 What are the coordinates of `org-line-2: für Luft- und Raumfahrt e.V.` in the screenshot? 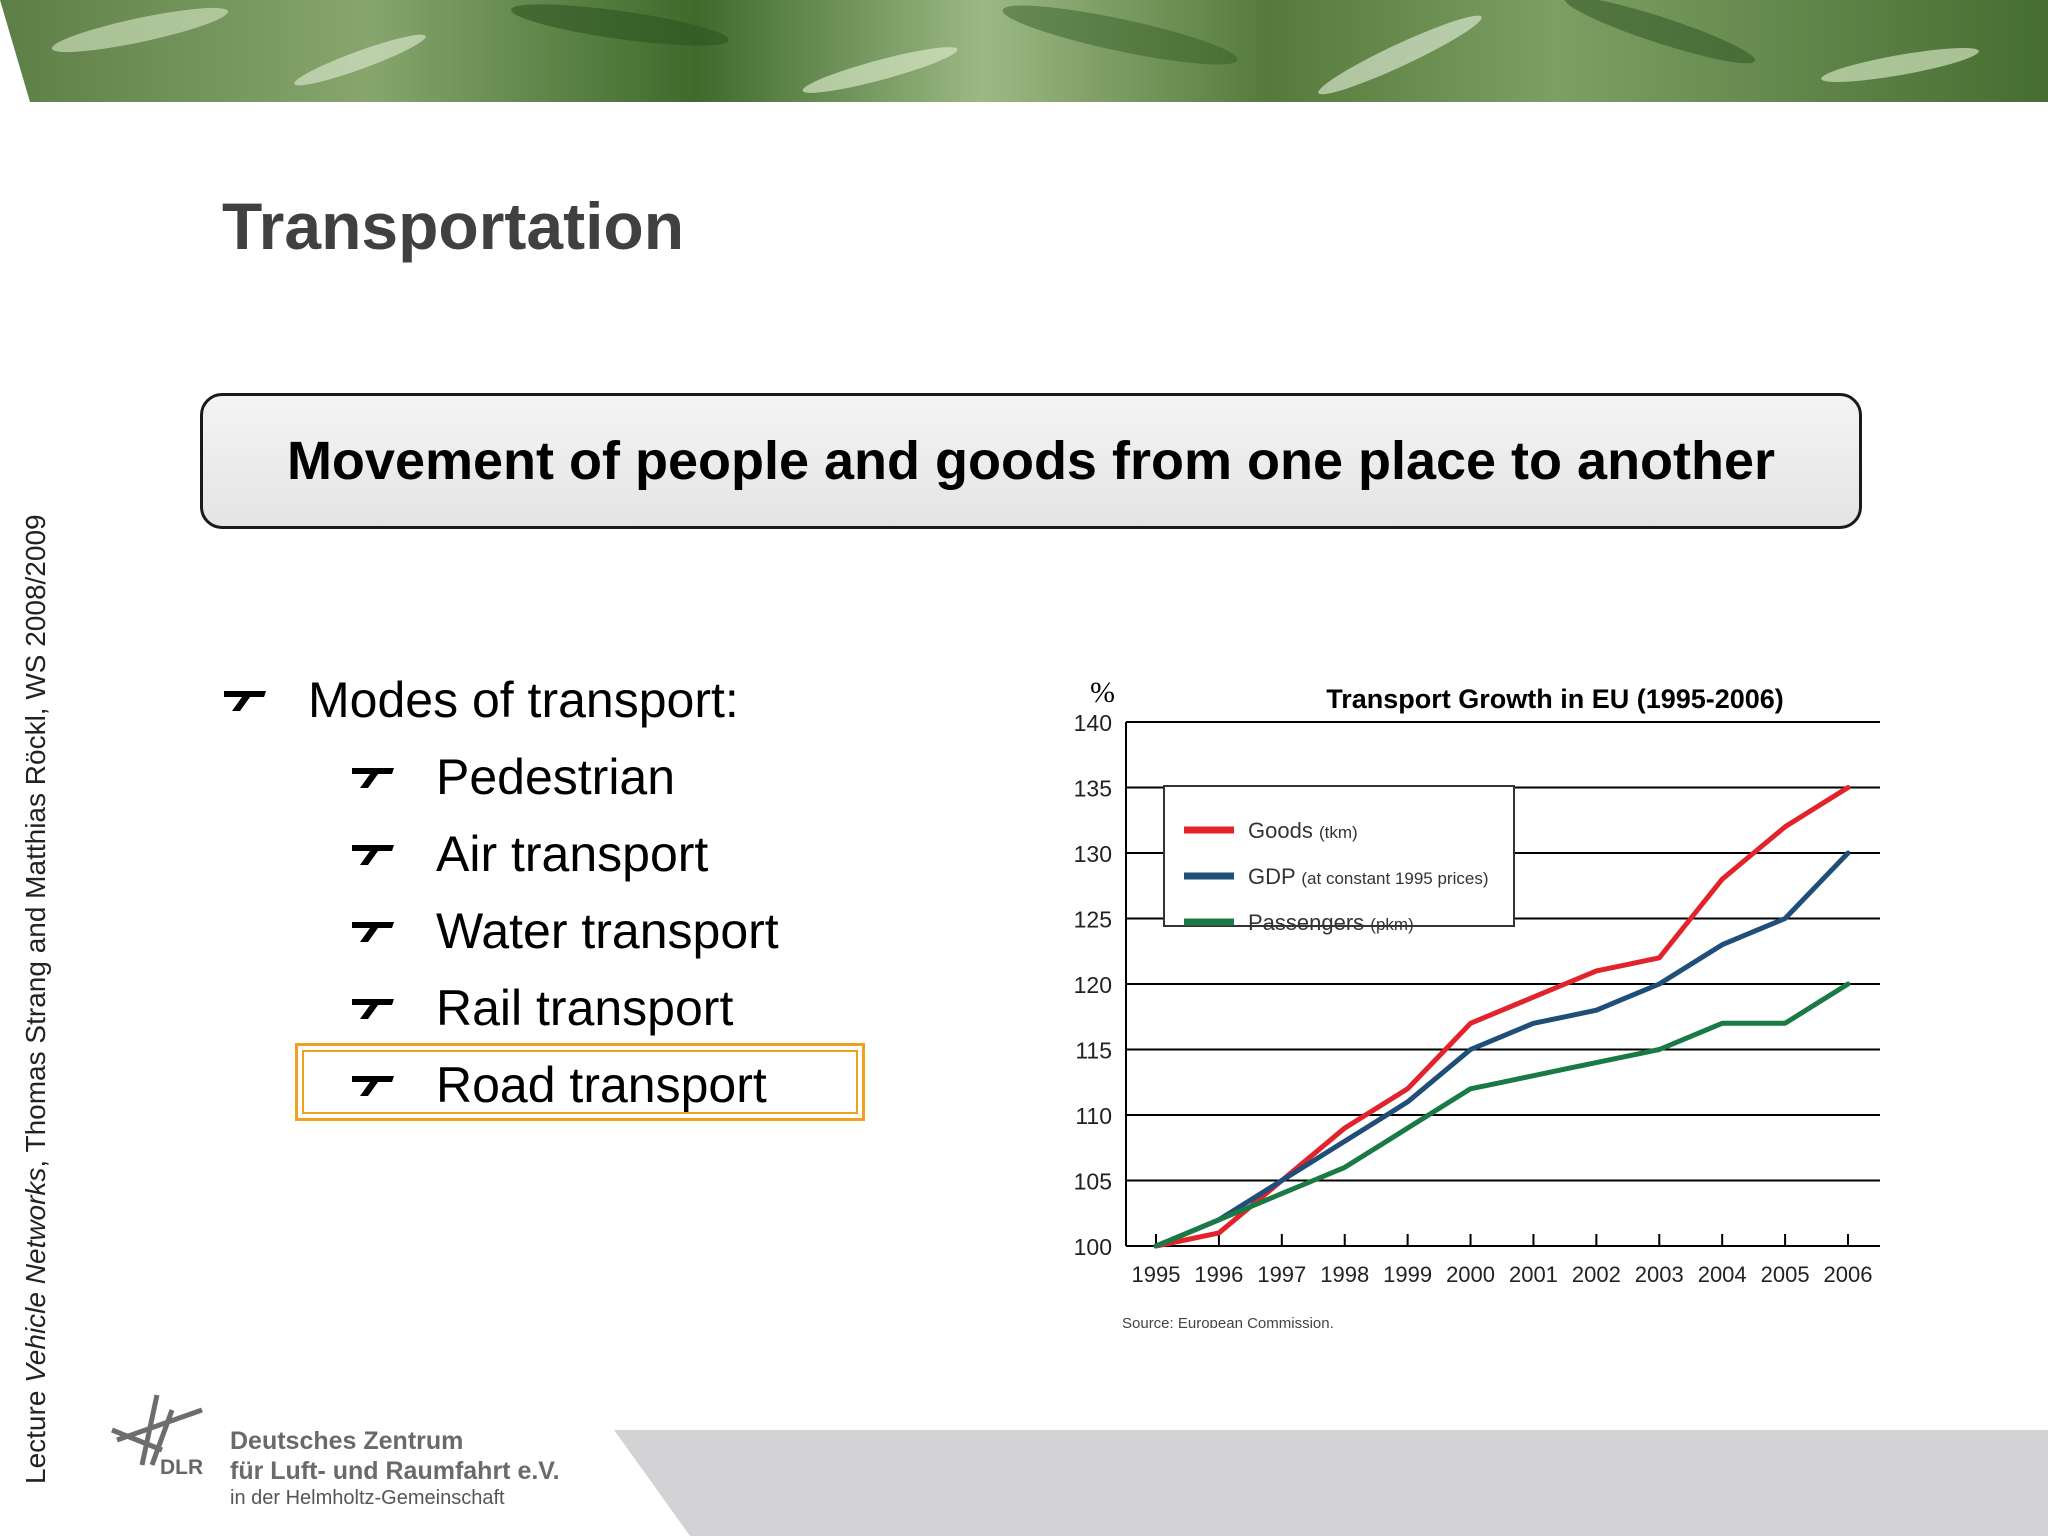 It's located at (395, 1471).